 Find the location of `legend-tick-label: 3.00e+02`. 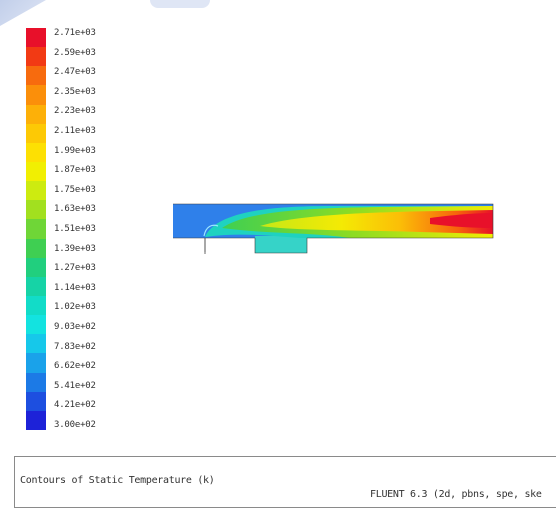

legend-tick-label: 3.00e+02 is located at coordinates (75, 424).